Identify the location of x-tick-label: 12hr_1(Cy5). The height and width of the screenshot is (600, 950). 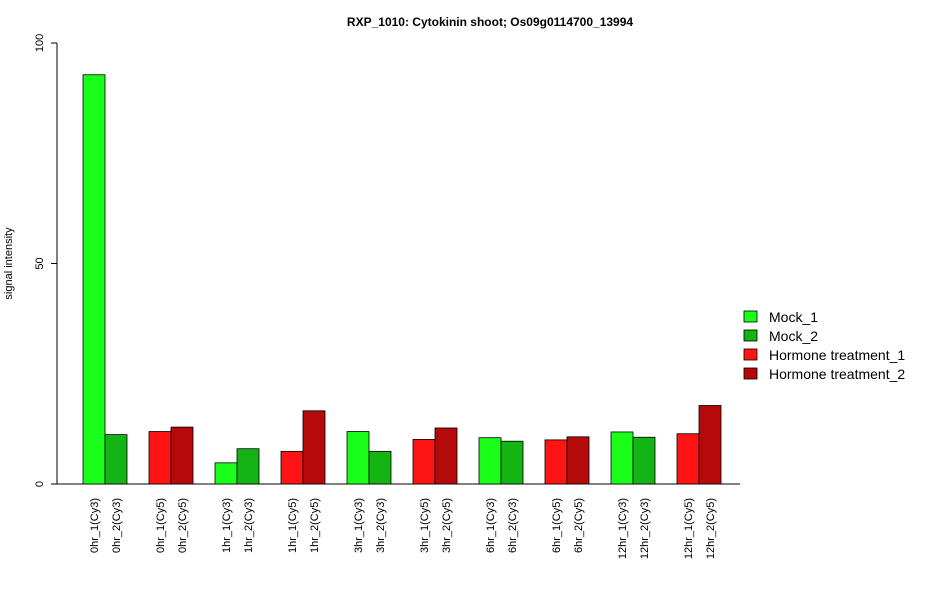
(689, 528).